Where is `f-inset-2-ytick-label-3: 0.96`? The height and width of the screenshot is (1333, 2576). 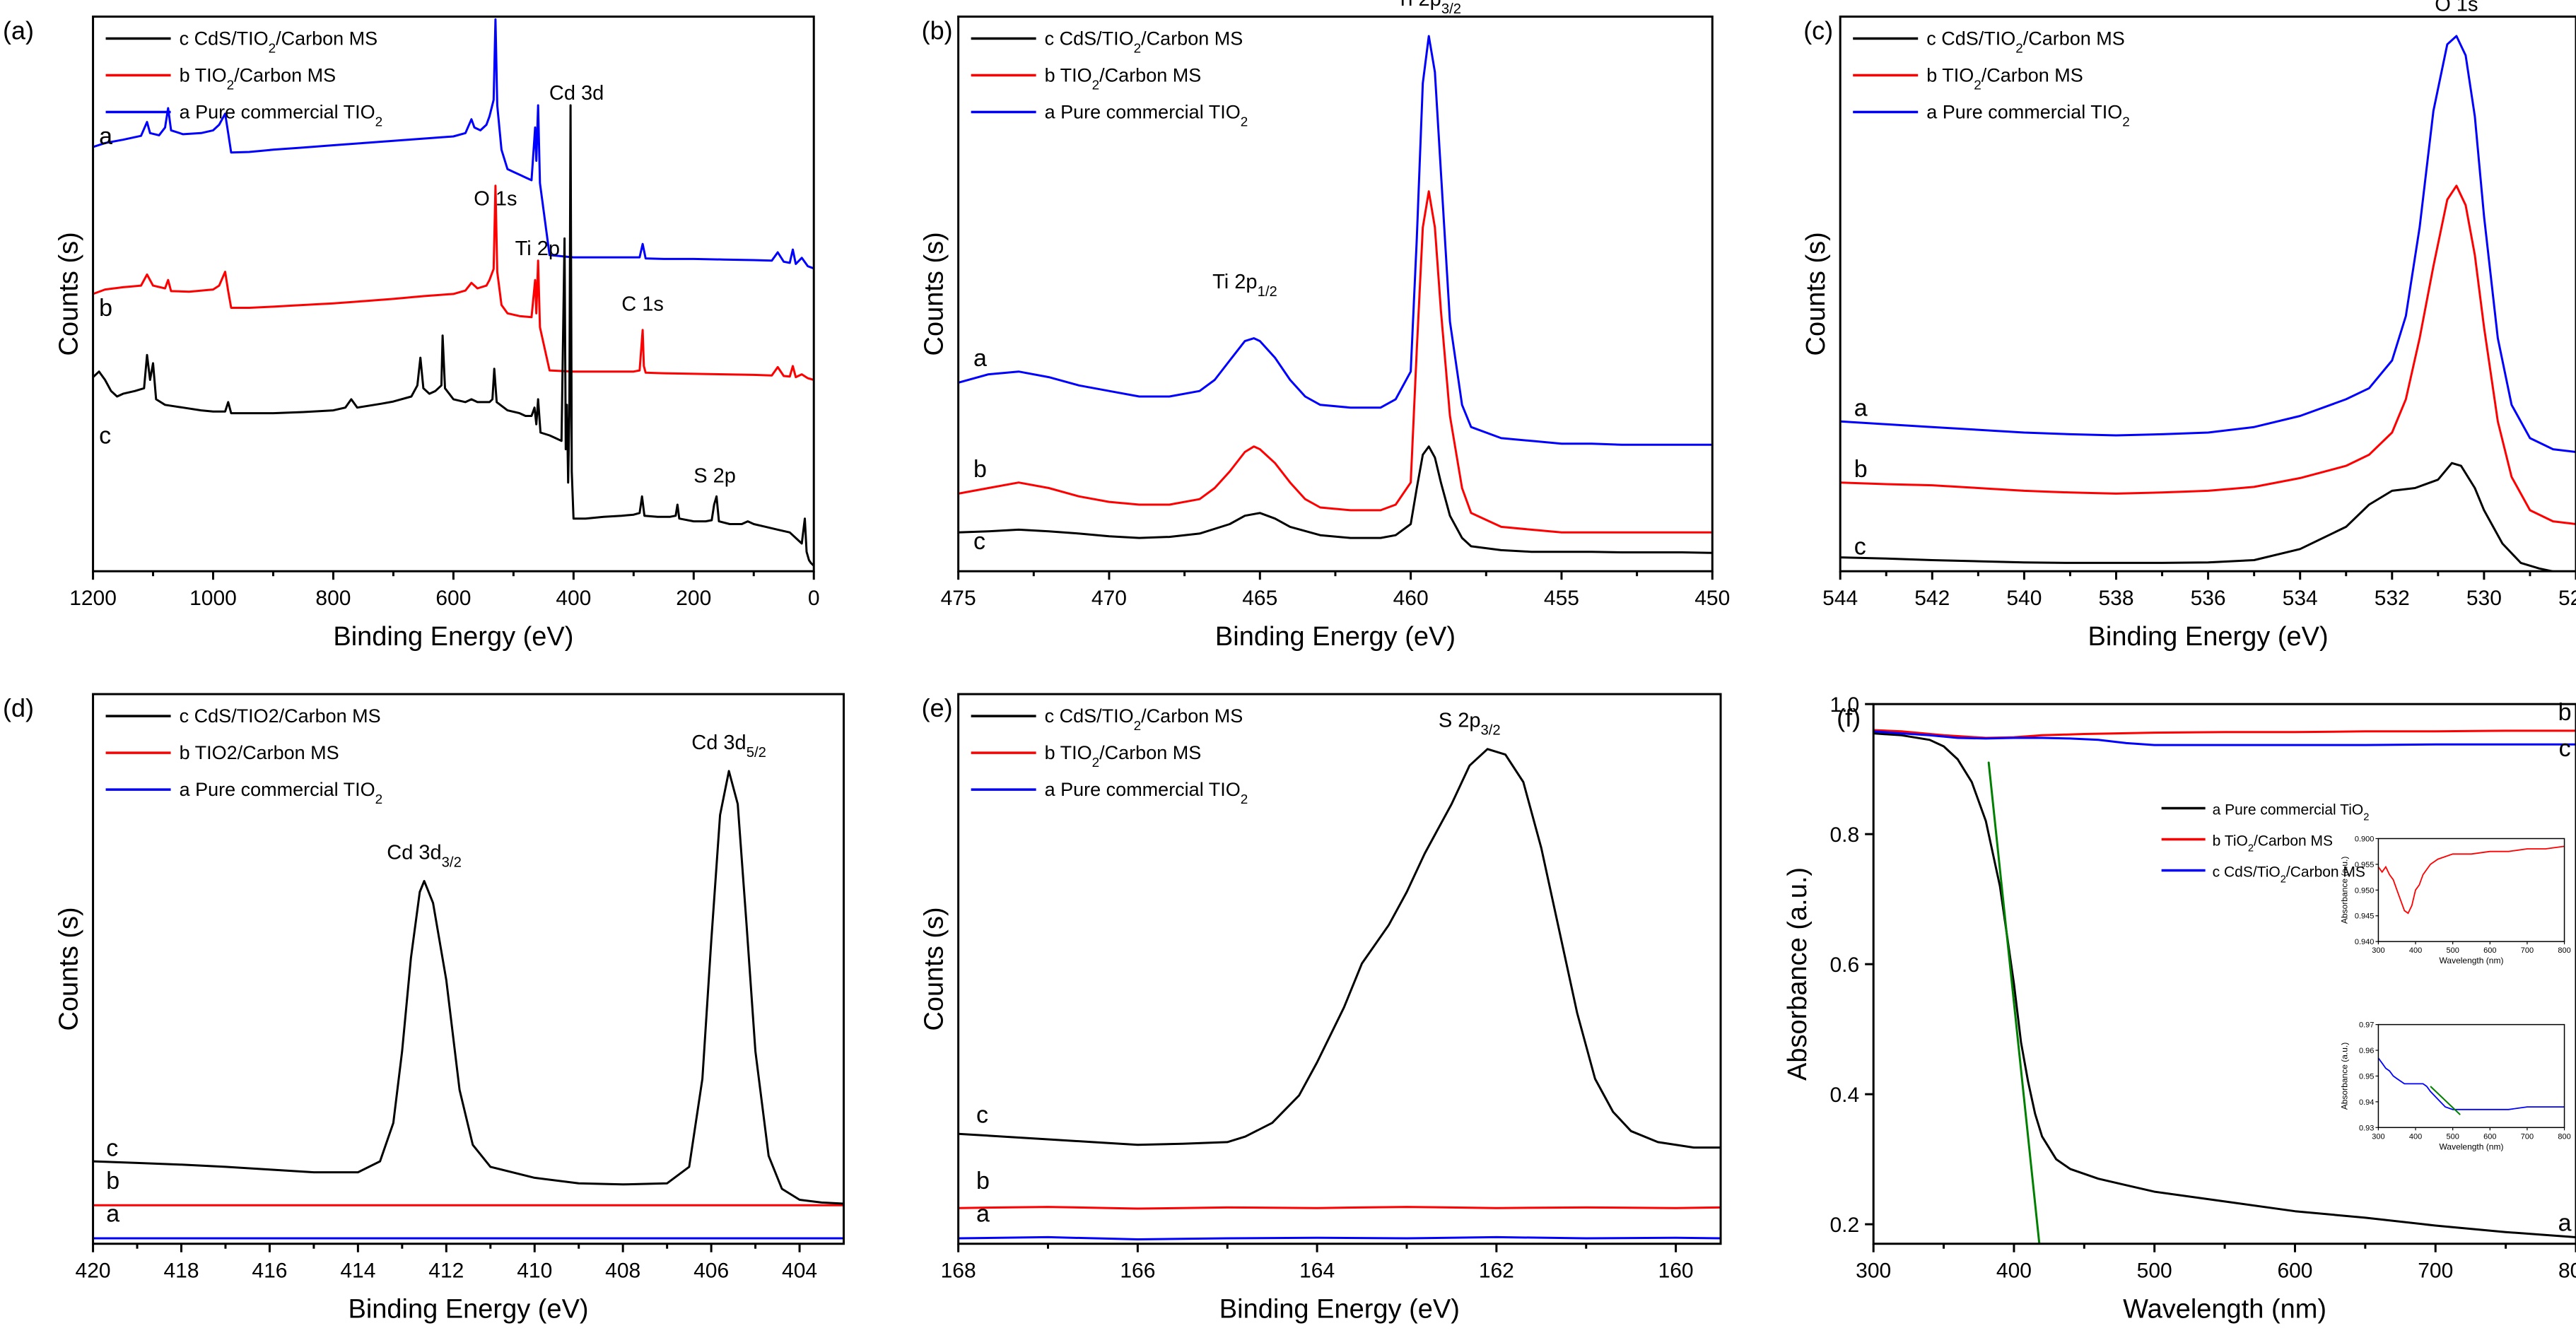
f-inset-2-ytick-label-3: 0.96 is located at coordinates (2367, 1051).